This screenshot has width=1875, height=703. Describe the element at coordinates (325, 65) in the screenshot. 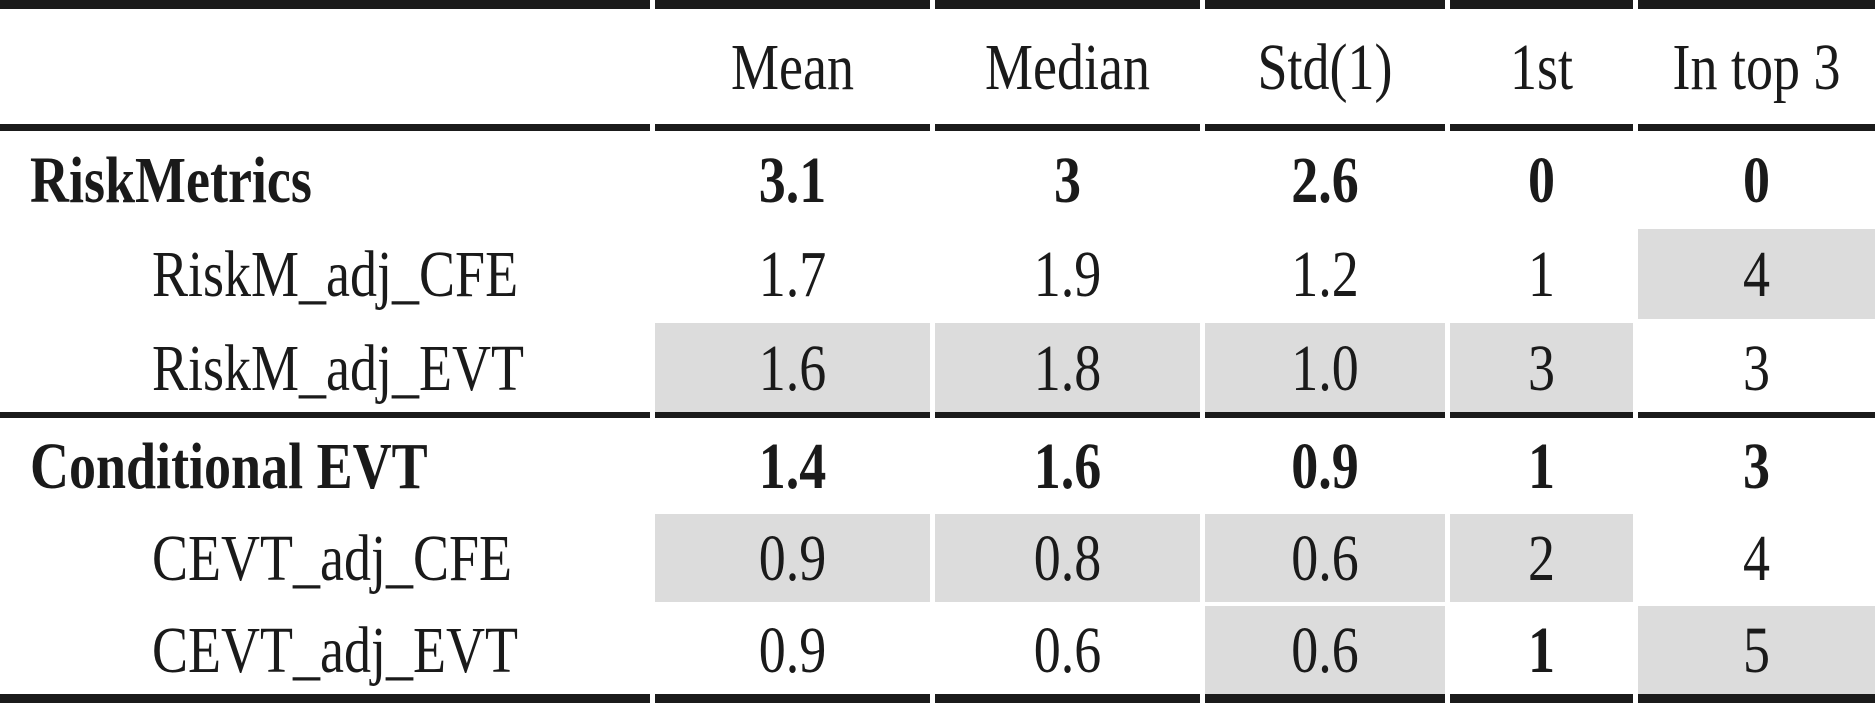

I see `column-header-empty` at that location.